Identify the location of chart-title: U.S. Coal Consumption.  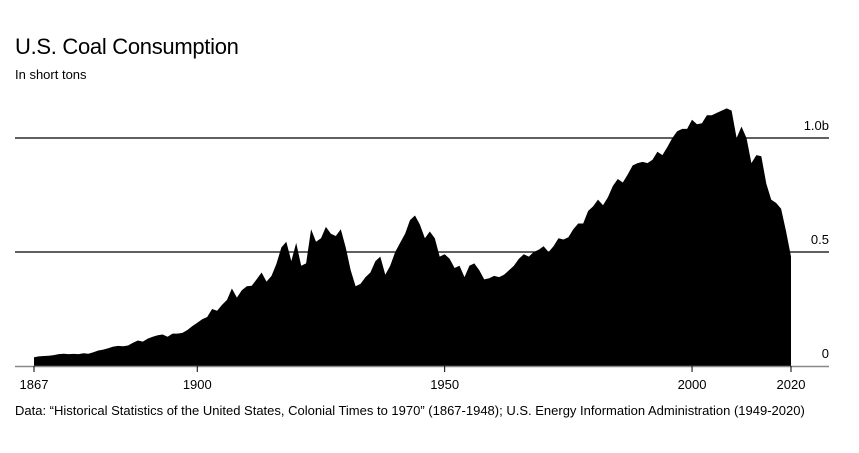
(127, 46).